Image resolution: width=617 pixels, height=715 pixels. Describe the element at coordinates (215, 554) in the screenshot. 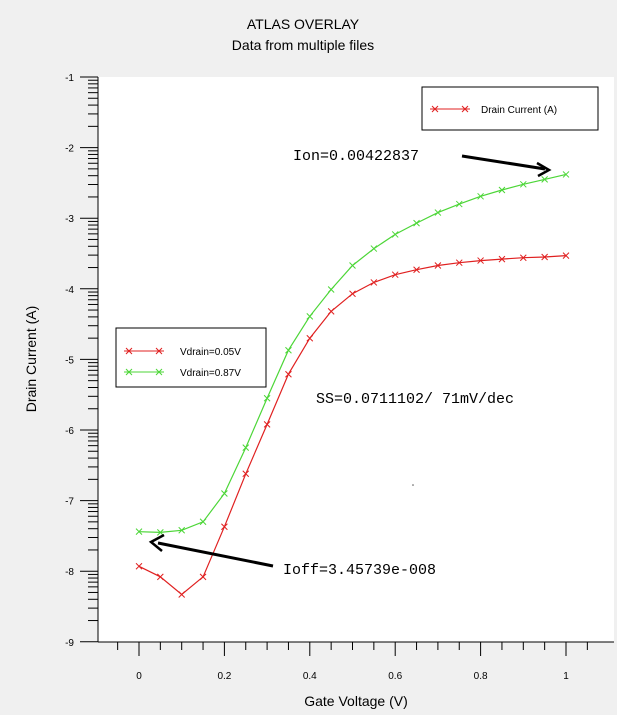

I see `annotation-ioff-arrow` at that location.